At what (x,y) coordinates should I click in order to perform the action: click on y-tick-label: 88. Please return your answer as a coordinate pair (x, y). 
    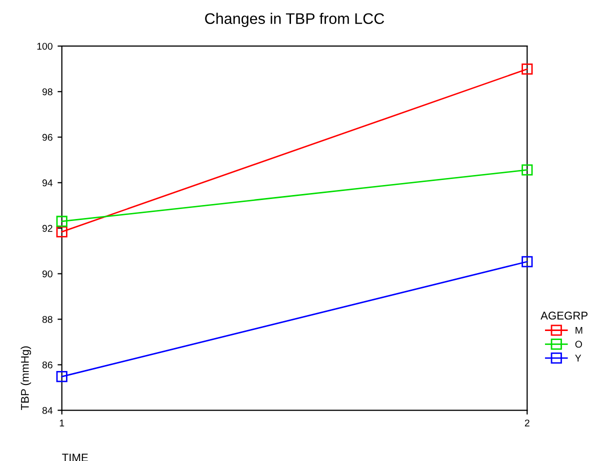
    Looking at the image, I should click on (47, 319).